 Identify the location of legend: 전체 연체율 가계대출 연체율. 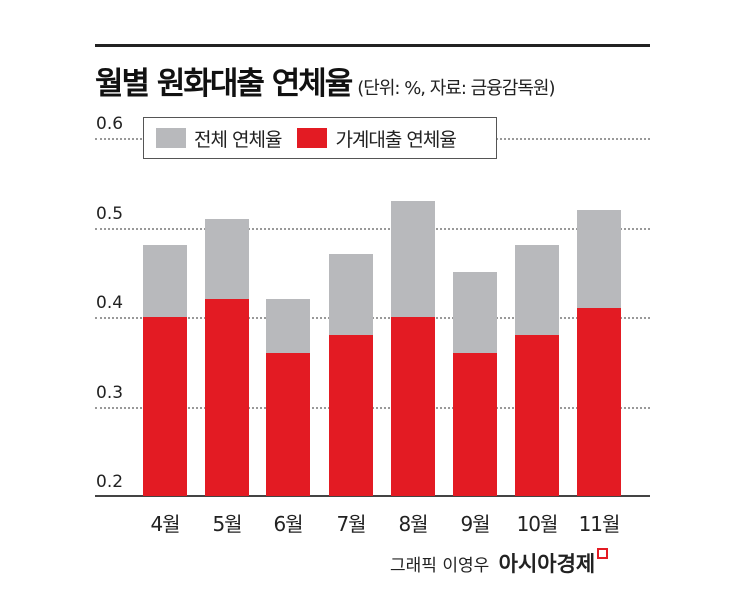
(320, 138).